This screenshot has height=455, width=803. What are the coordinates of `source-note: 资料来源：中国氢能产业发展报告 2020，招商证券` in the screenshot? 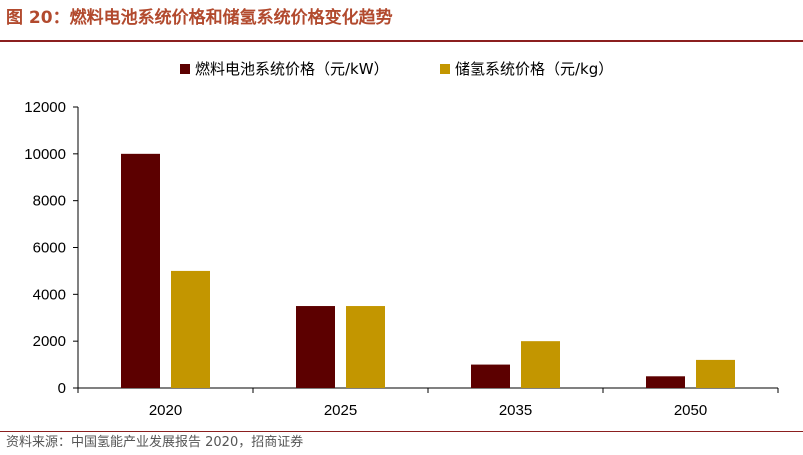 It's located at (155, 442).